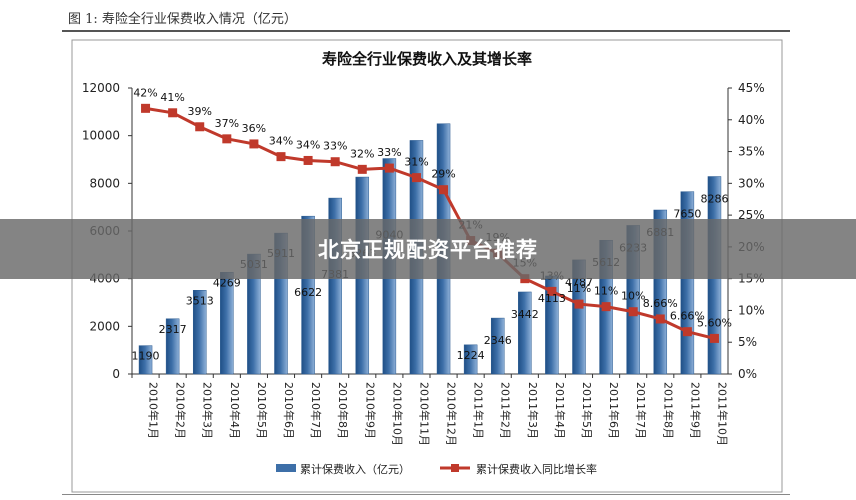 This screenshot has height=500, width=856. Describe the element at coordinates (714, 199) in the screenshot. I see `bar-value-label: 8286` at that location.